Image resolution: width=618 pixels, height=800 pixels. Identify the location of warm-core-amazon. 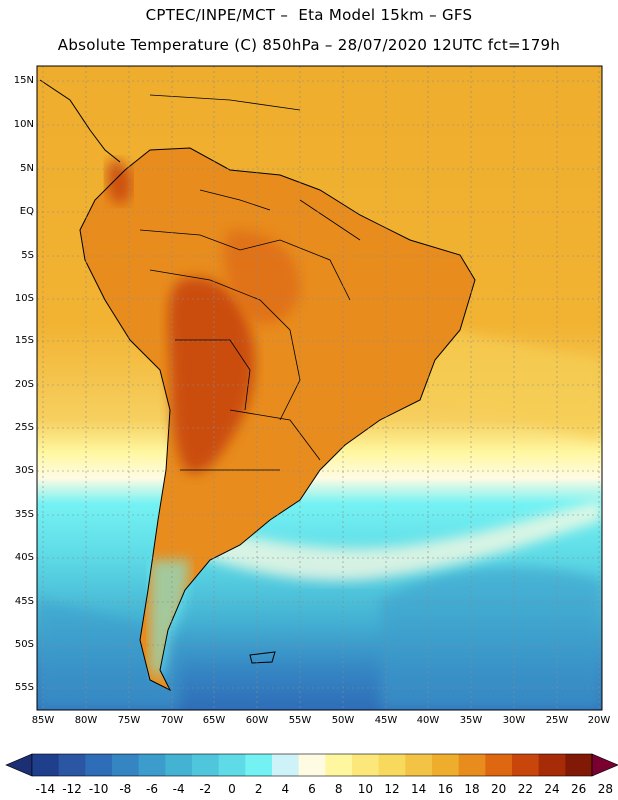
(261, 277).